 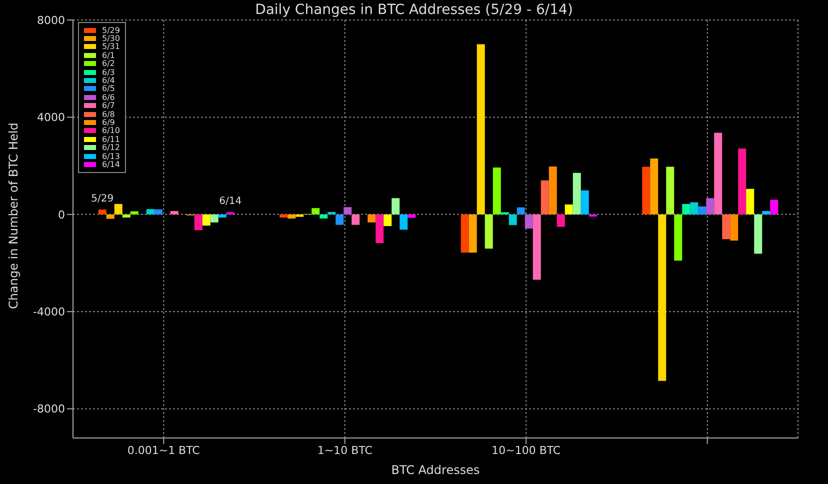 I want to click on legend-label: 6/7, so click(x=108, y=105).